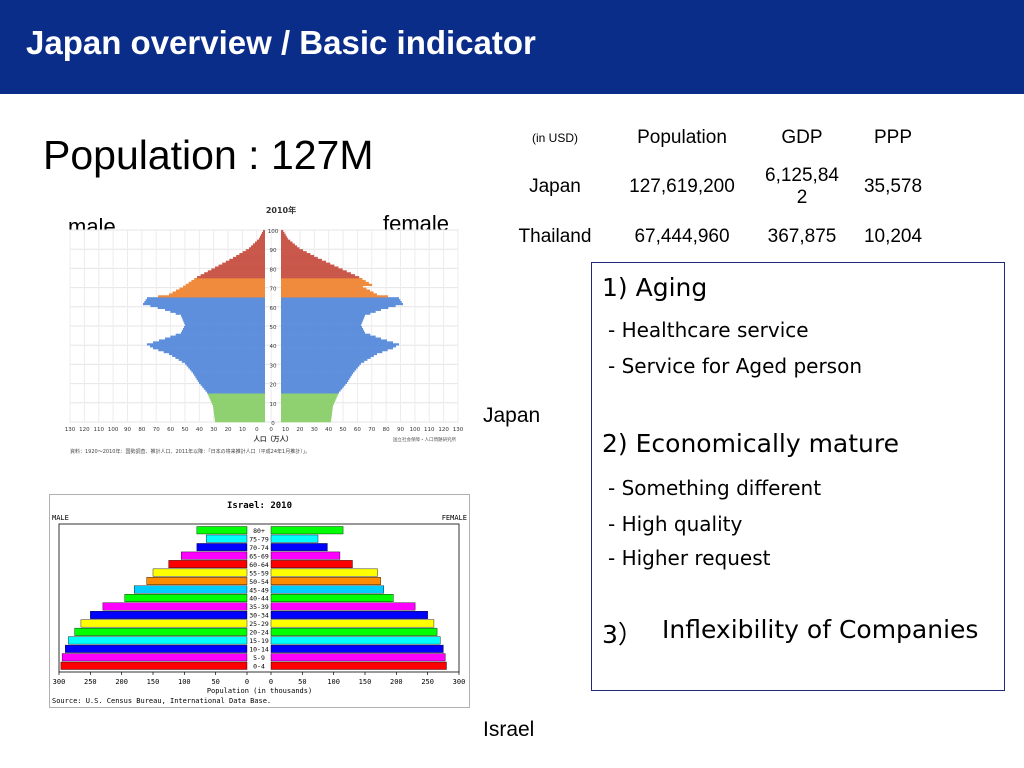 The height and width of the screenshot is (768, 1024). I want to click on y-tick-label: 40, so click(273, 347).